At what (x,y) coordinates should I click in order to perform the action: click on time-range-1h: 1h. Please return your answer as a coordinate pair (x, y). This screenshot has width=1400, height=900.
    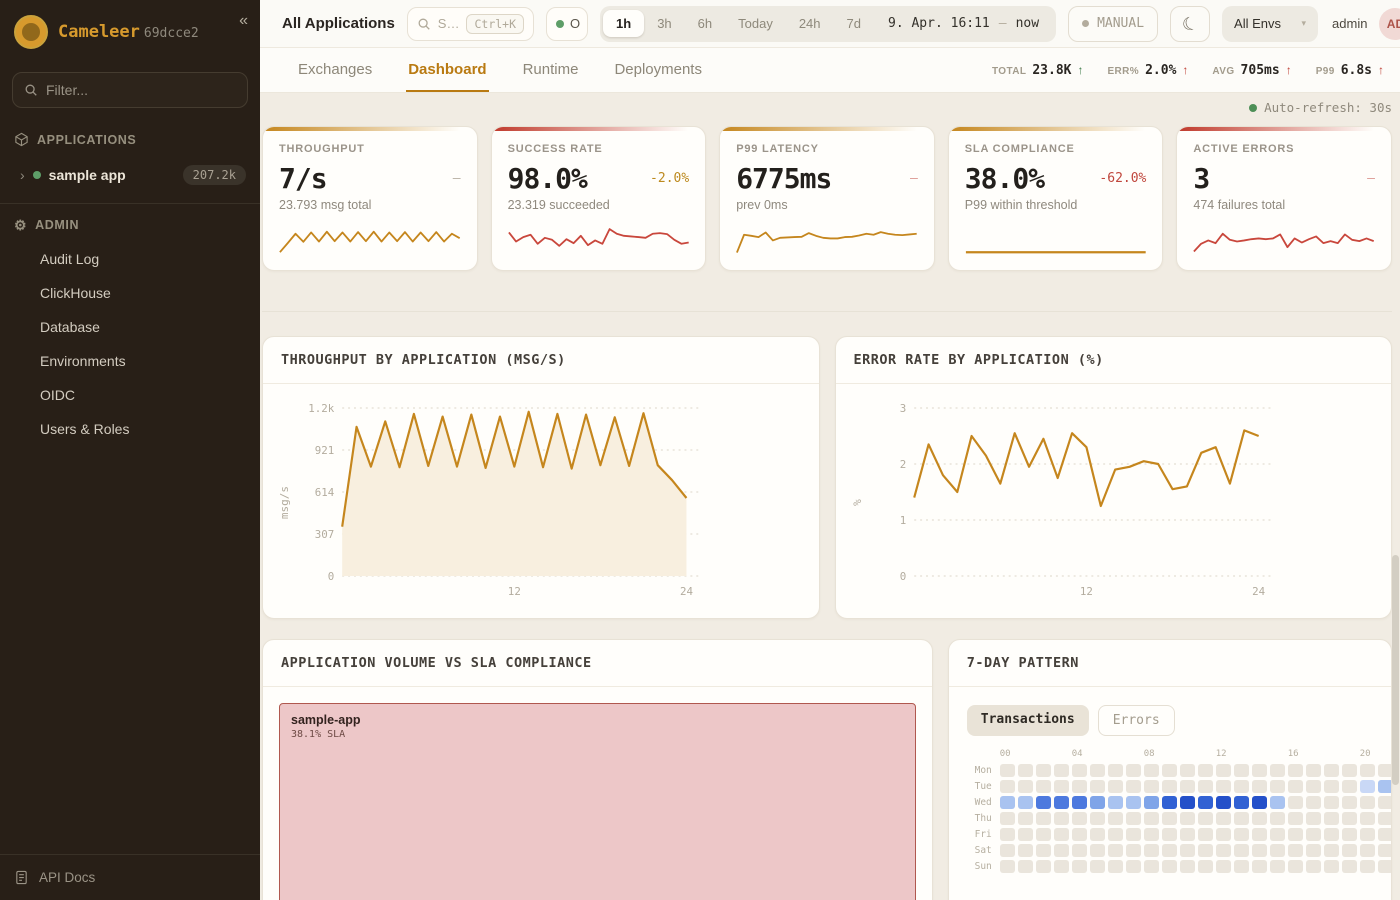
    Looking at the image, I should click on (624, 23).